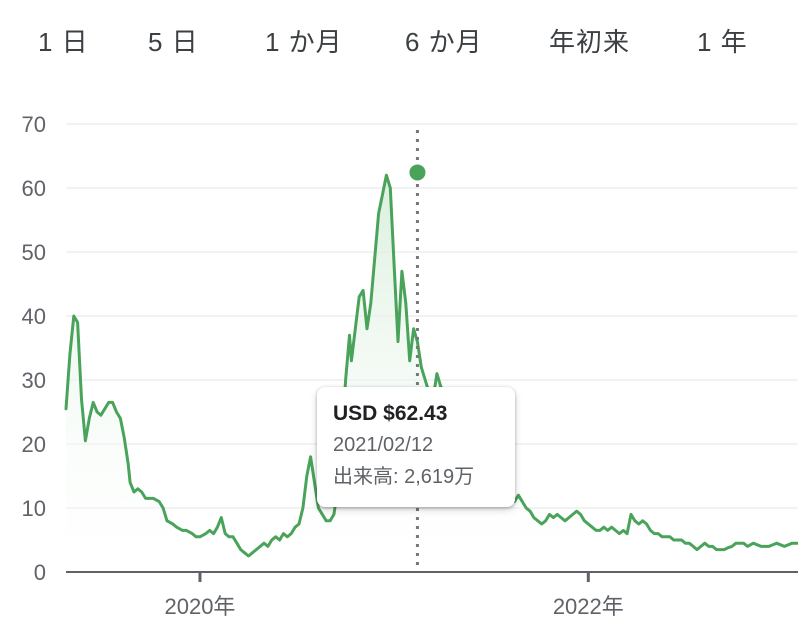 The height and width of the screenshot is (642, 798). What do you see at coordinates (34, 188) in the screenshot?
I see `y-tick-label: 60` at bounding box center [34, 188].